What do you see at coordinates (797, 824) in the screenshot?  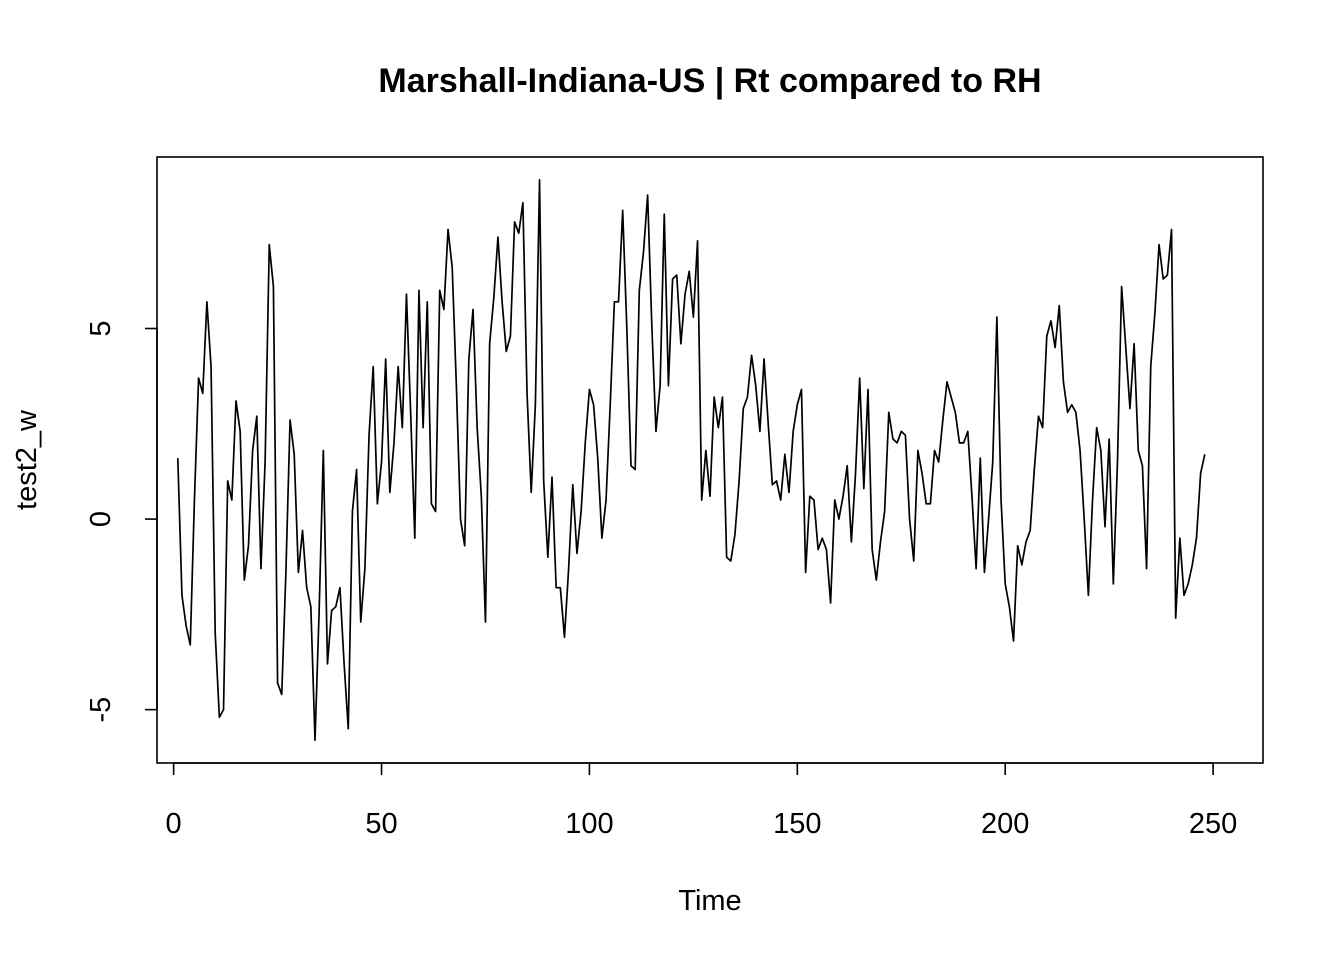 I see `x-tick-label: 150` at bounding box center [797, 824].